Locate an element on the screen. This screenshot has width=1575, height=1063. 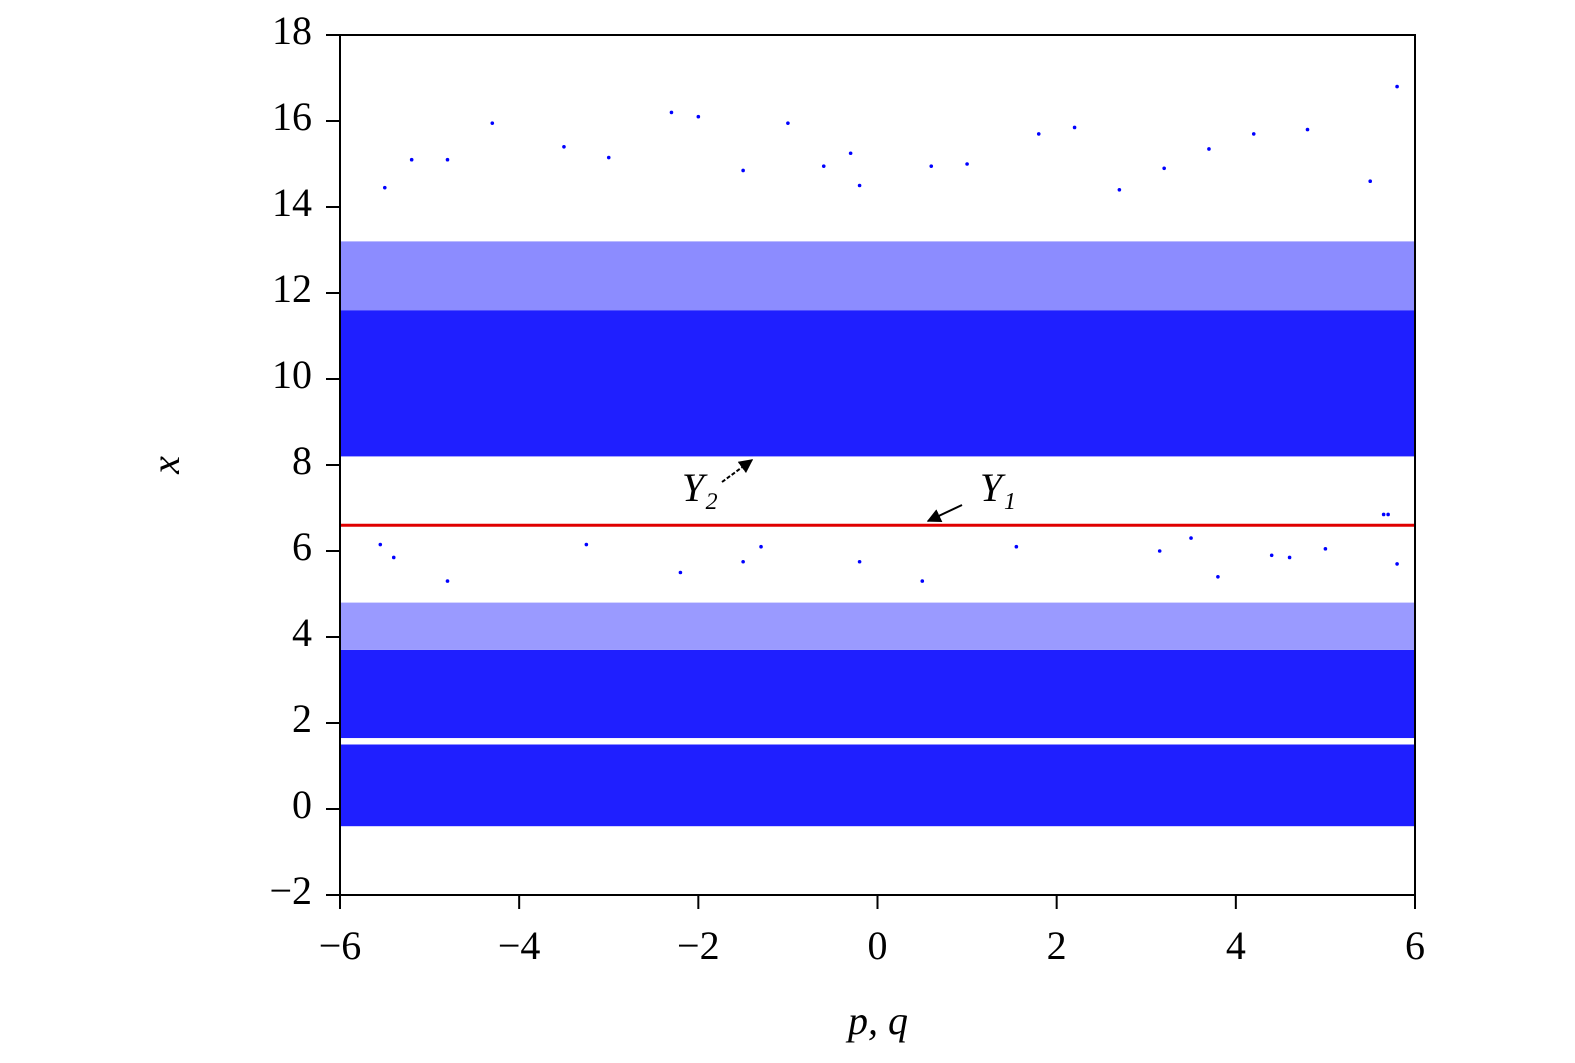
x-tick-label: −2 is located at coordinates (698, 945).